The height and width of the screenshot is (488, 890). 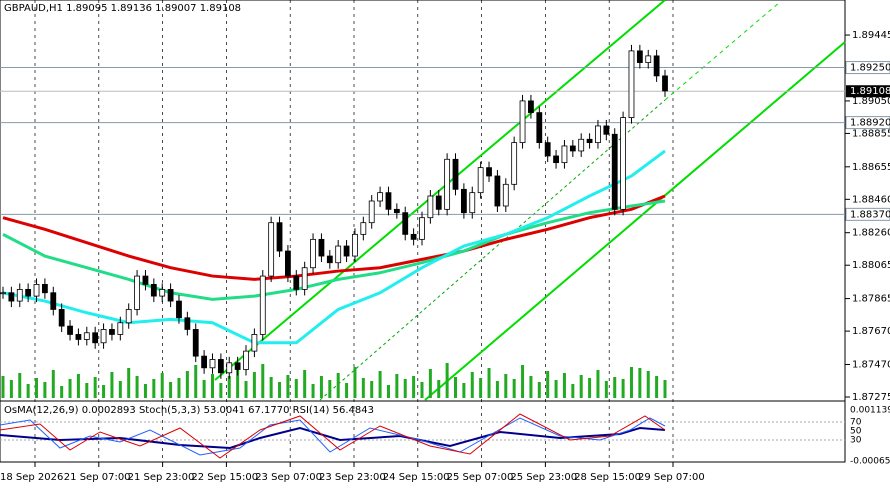 What do you see at coordinates (224, 477) in the screenshot?
I see `time-label: 22 Sep 15:00` at bounding box center [224, 477].